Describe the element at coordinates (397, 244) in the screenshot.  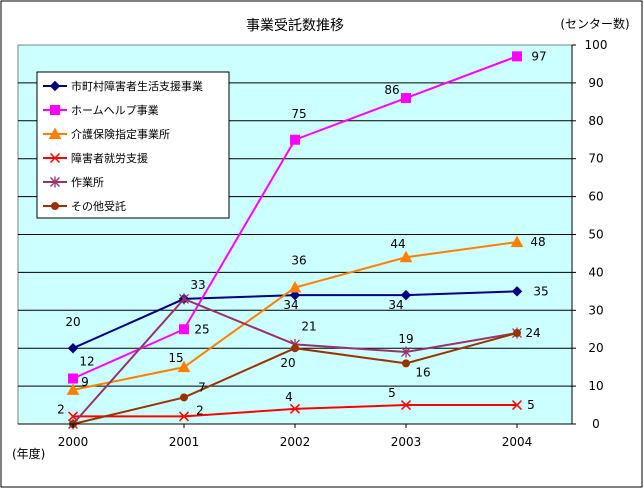
I see `data-label: 44` at that location.